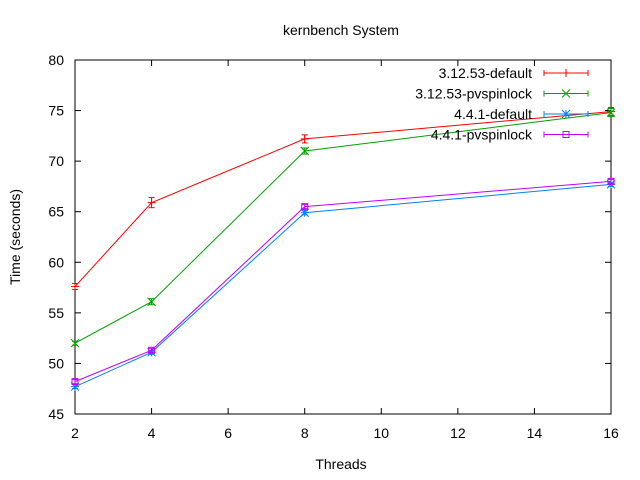 The width and height of the screenshot is (640, 480). What do you see at coordinates (482, 135) in the screenshot?
I see `legend-label: 4.4.1-pvspinlock` at bounding box center [482, 135].